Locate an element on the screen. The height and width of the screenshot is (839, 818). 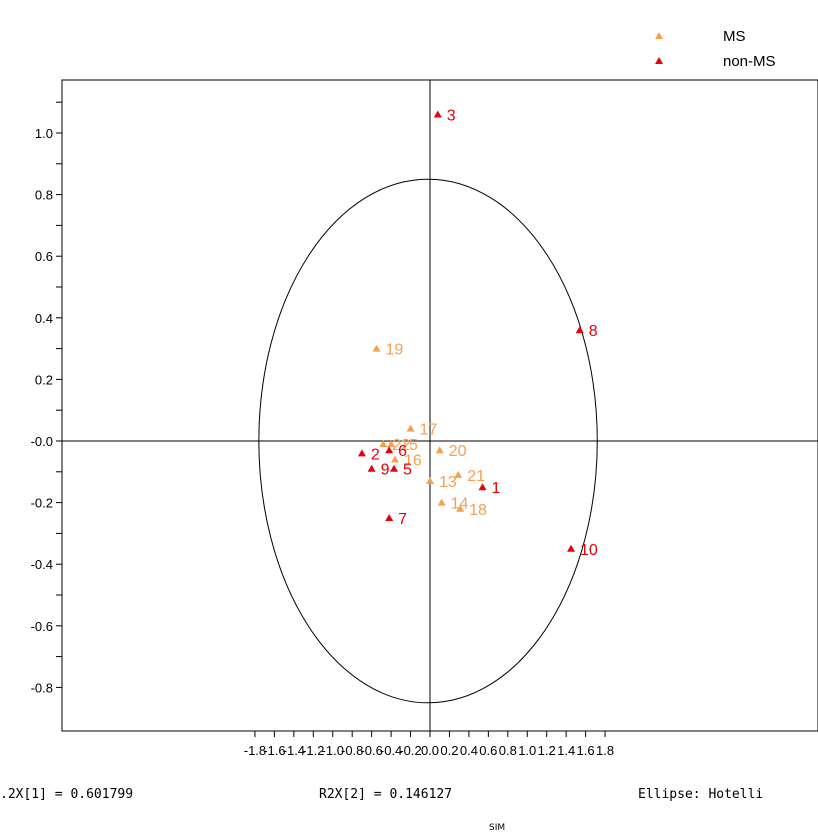
y-tick-label: -0.2 is located at coordinates (42, 503).